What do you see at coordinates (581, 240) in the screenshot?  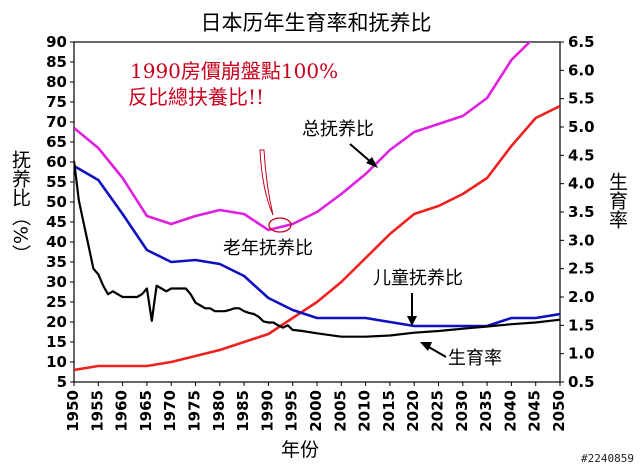 I see `right-tick-label: 3.0` at bounding box center [581, 240].